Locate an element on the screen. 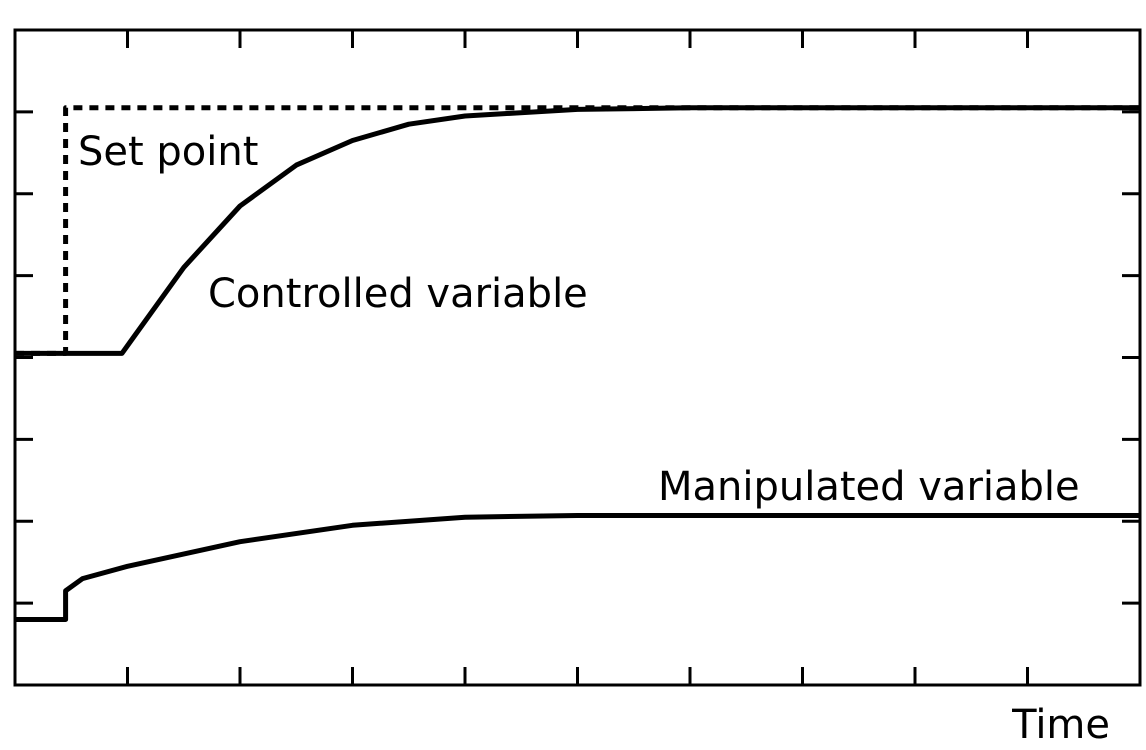  set-point-label: Set point is located at coordinates (168, 152).